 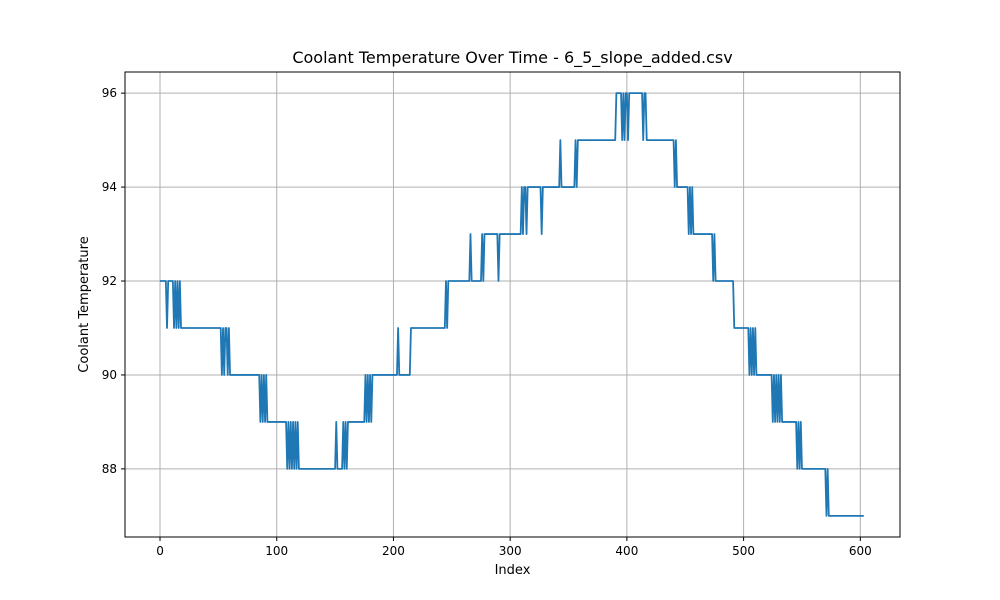 What do you see at coordinates (109, 281) in the screenshot?
I see `y-tick-label: 92` at bounding box center [109, 281].